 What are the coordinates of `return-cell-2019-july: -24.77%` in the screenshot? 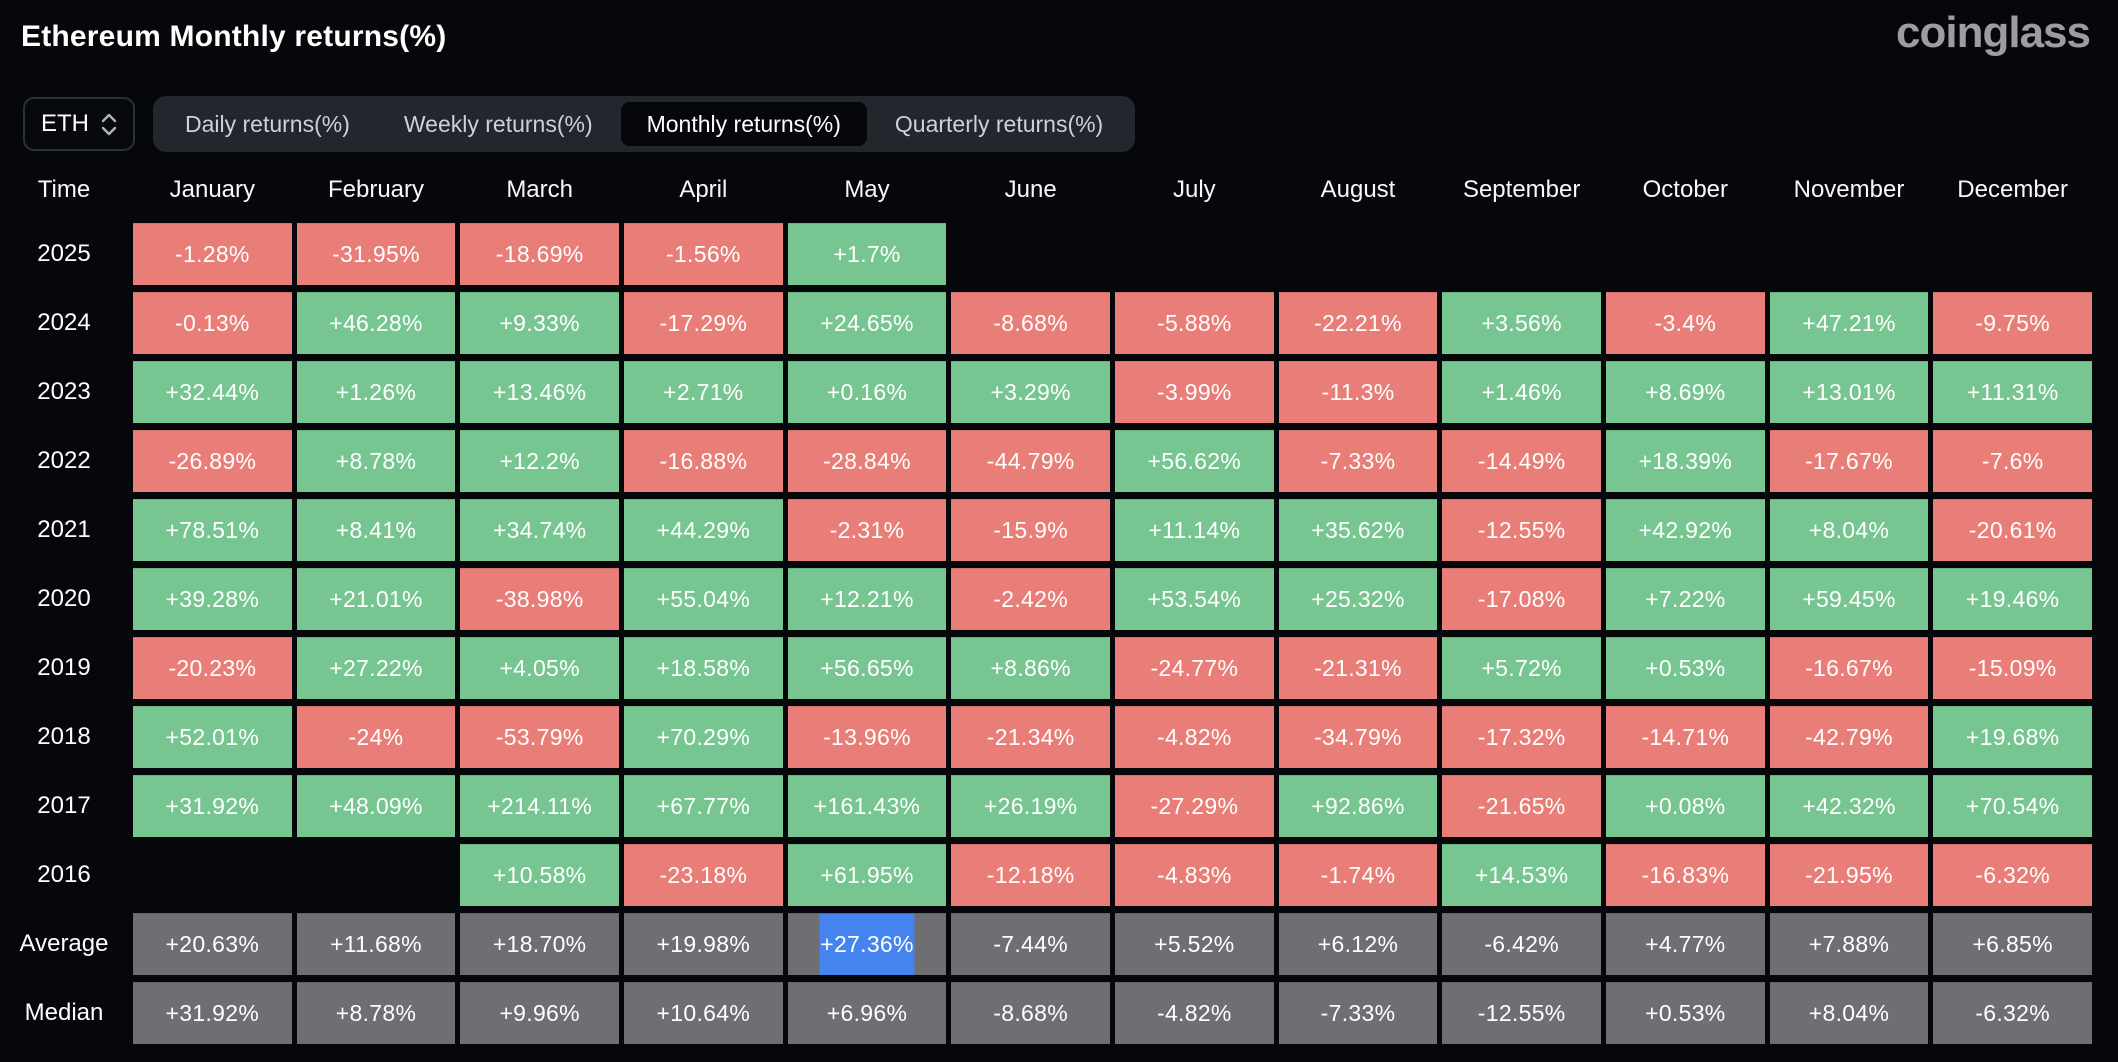 It's located at (1194, 668).